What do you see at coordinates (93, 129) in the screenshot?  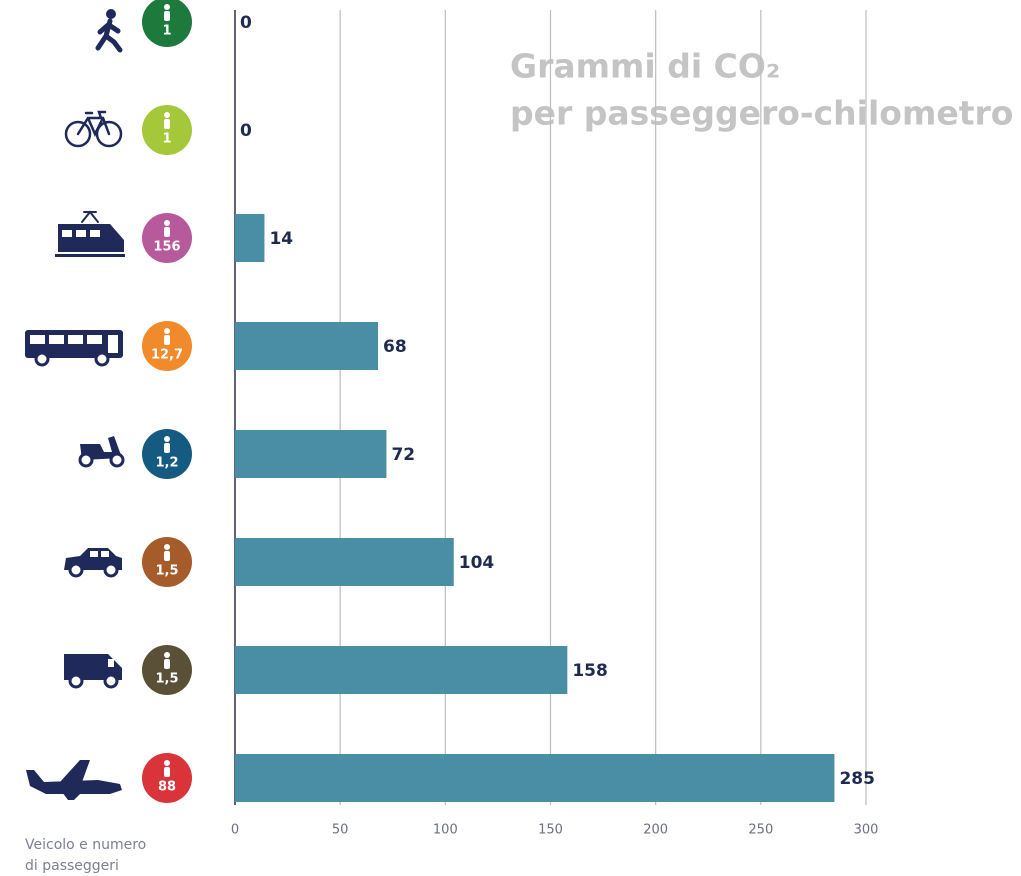 I see `bike-icon` at bounding box center [93, 129].